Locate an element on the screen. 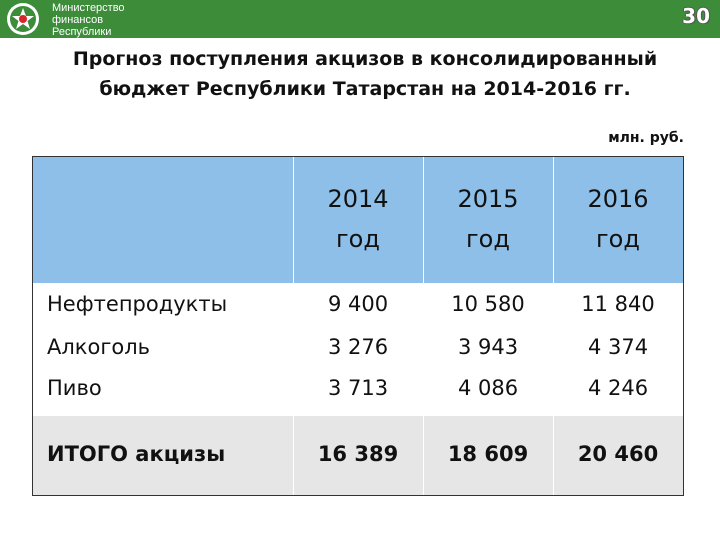  column-year: 2015 is located at coordinates (488, 199).